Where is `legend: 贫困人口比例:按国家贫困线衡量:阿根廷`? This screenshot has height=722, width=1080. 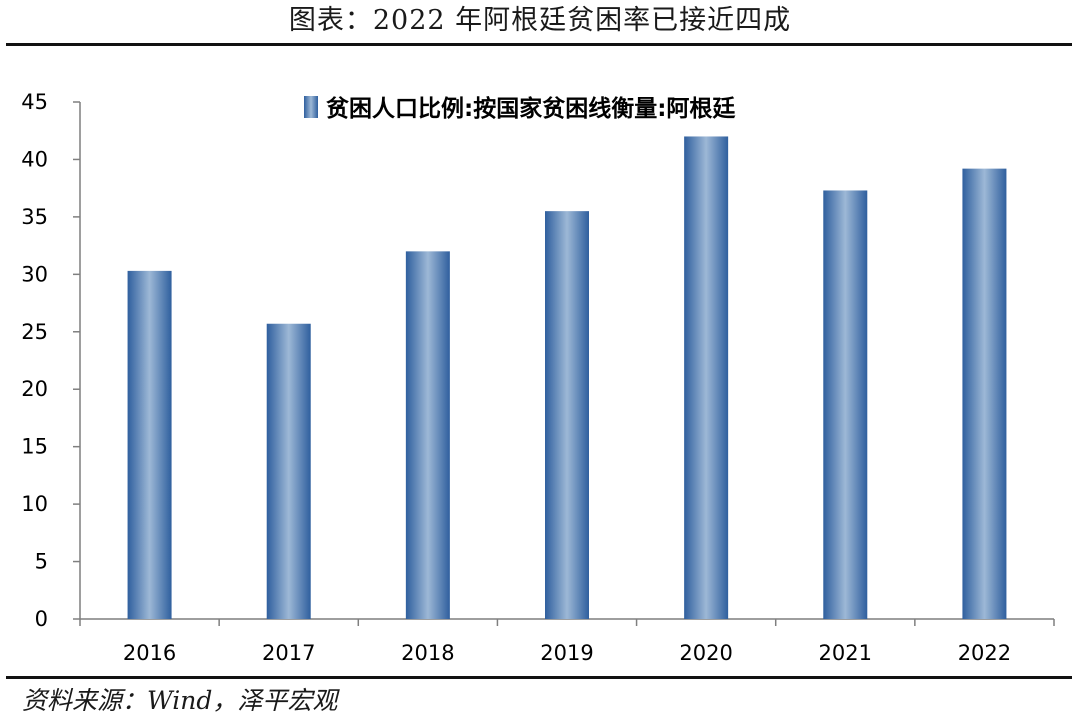
legend: 贫困人口比例:按国家贫困线衡量:阿根廷 is located at coordinates (520, 108).